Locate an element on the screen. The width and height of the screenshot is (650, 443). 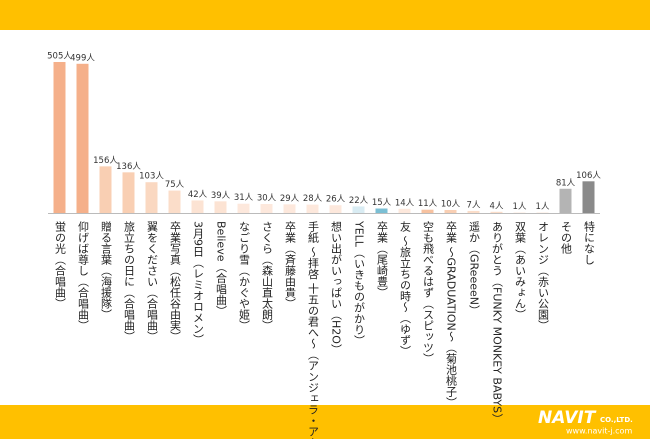
x-tick-label: その他 is located at coordinates (566, 237).